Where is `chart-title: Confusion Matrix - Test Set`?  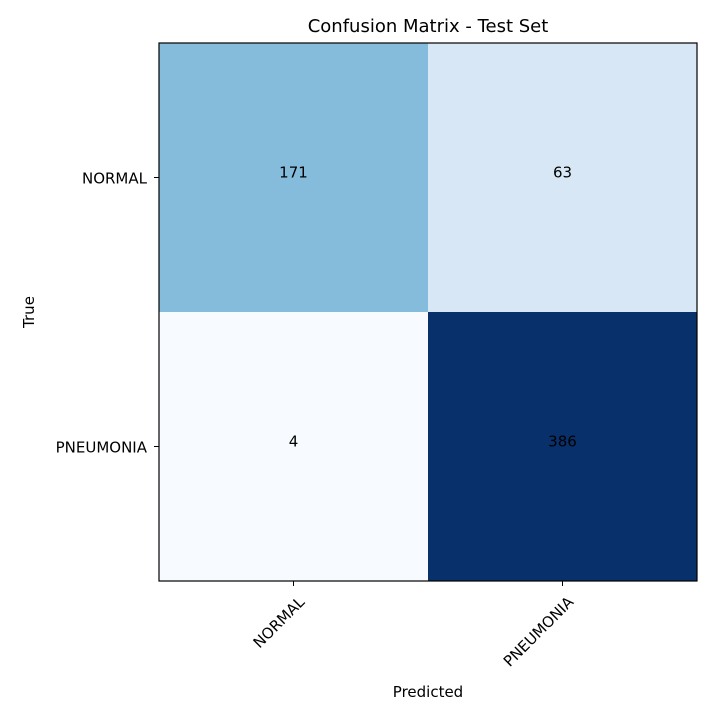
chart-title: Confusion Matrix - Test Set is located at coordinates (428, 26).